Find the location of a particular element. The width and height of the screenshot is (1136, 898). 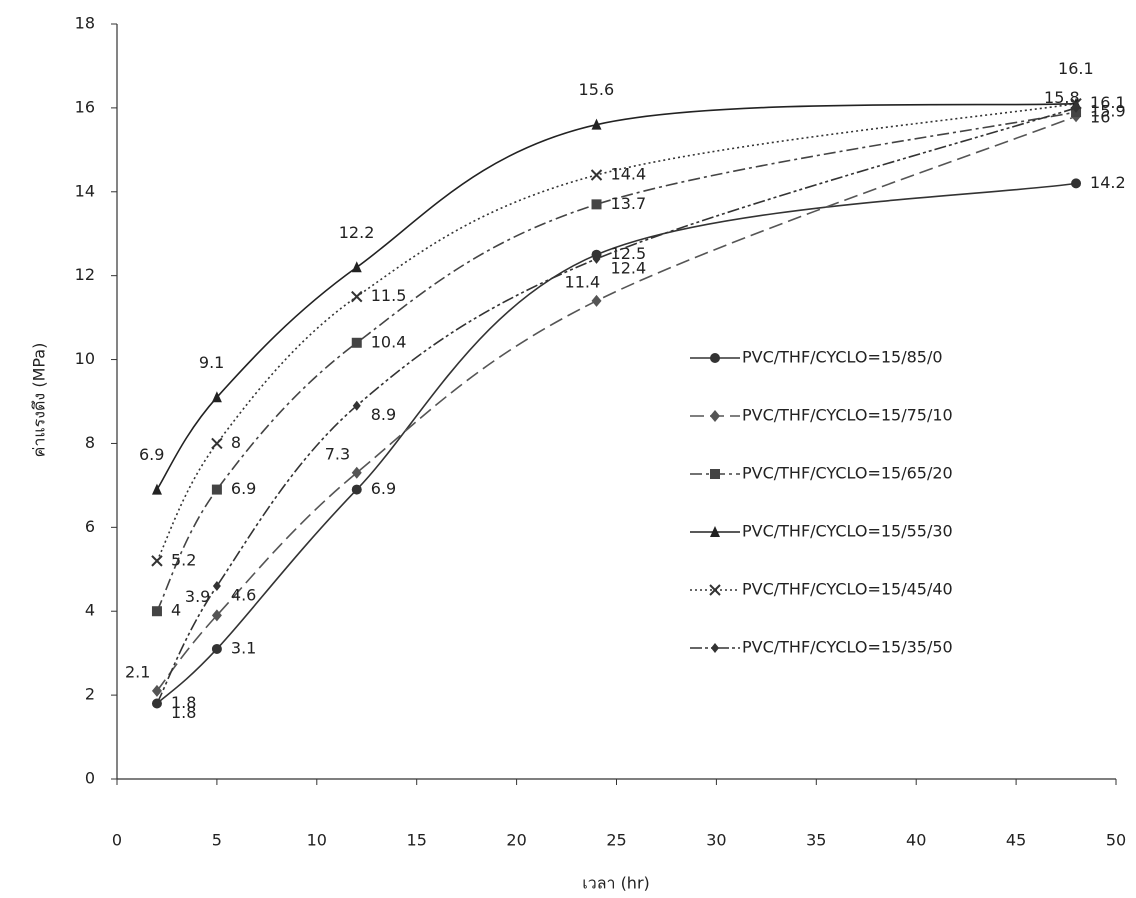

data-label: 4 is located at coordinates (176, 610).